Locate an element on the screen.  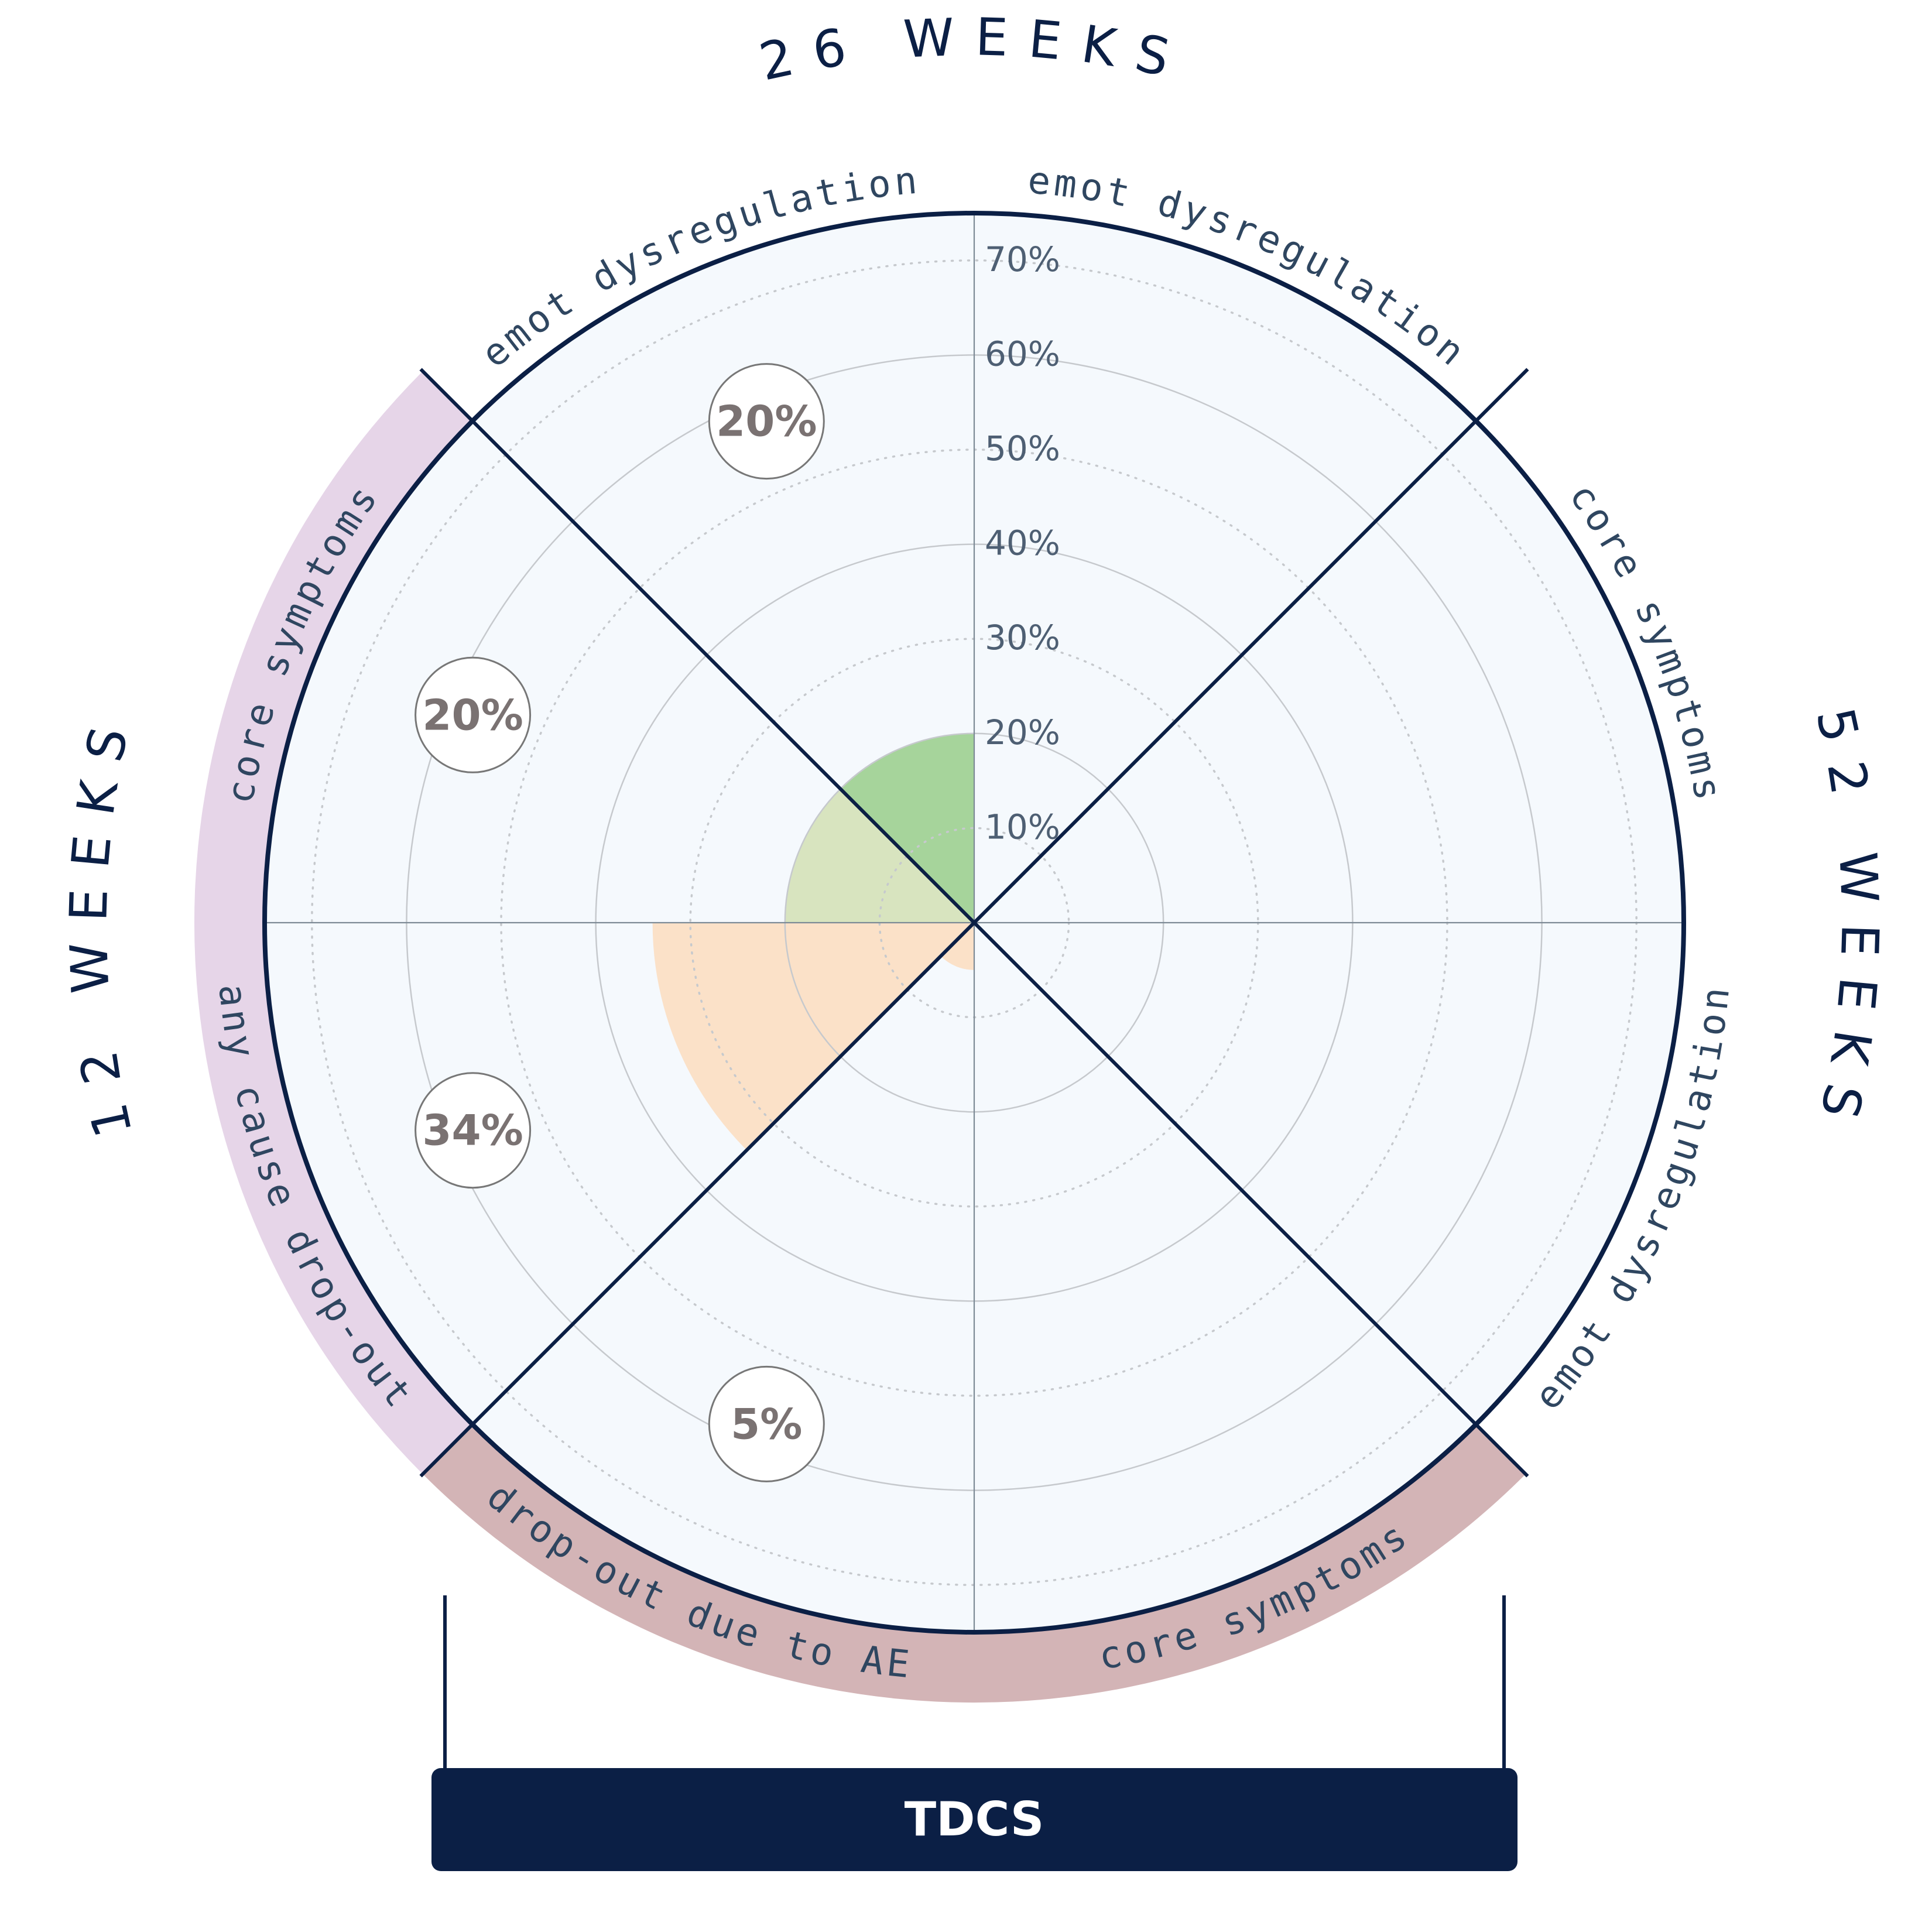
value-badge-label: 5% is located at coordinates (766, 1423).